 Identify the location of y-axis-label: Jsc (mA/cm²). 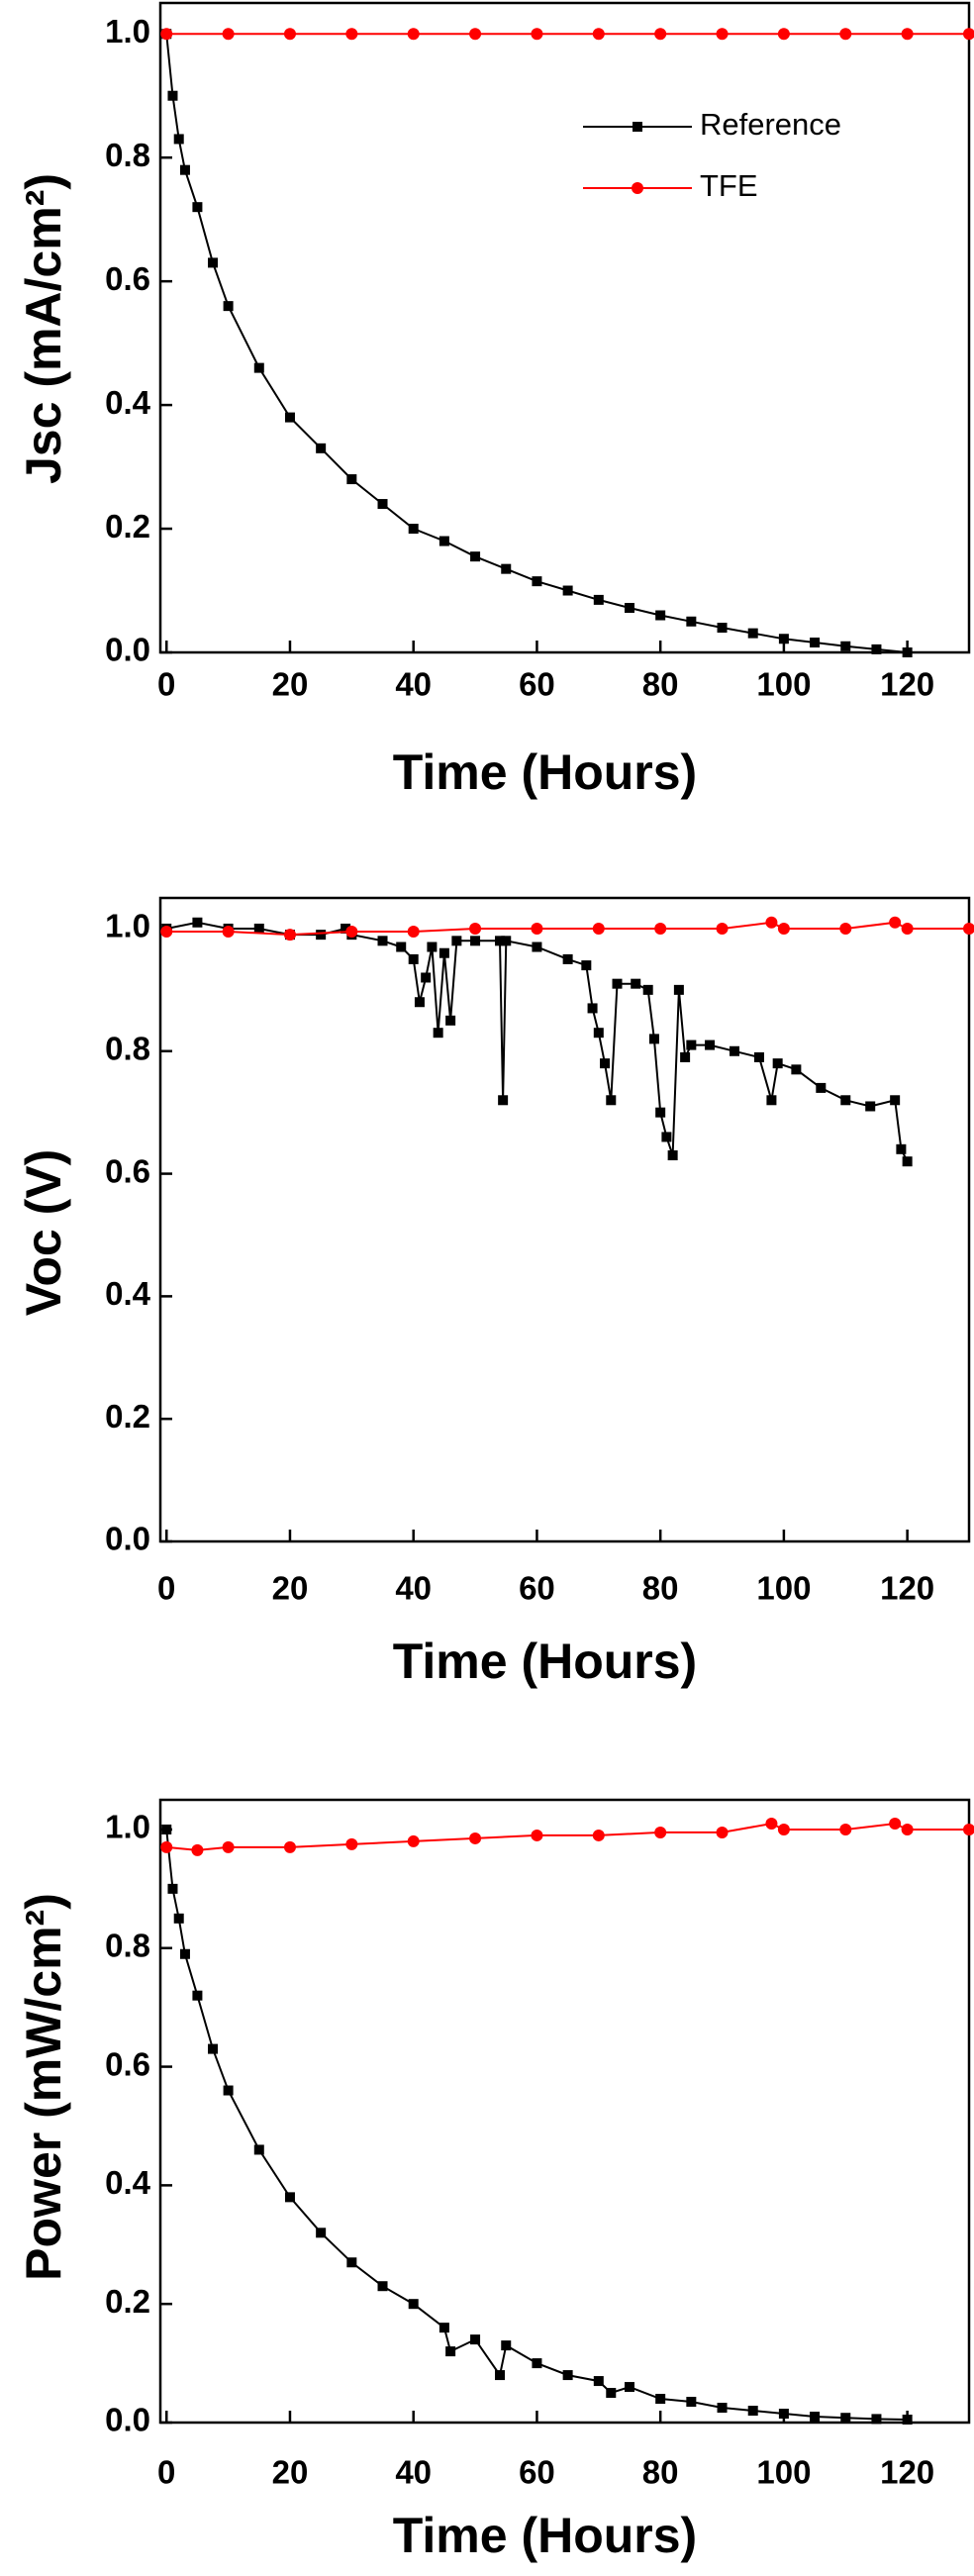
(43, 329).